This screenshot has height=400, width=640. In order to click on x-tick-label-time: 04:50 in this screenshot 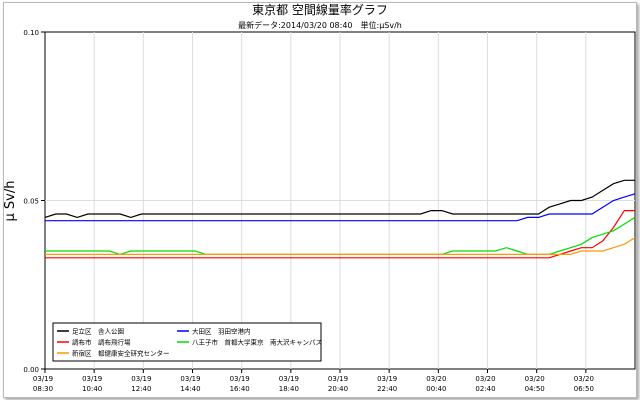, I will do `click(535, 389)`.